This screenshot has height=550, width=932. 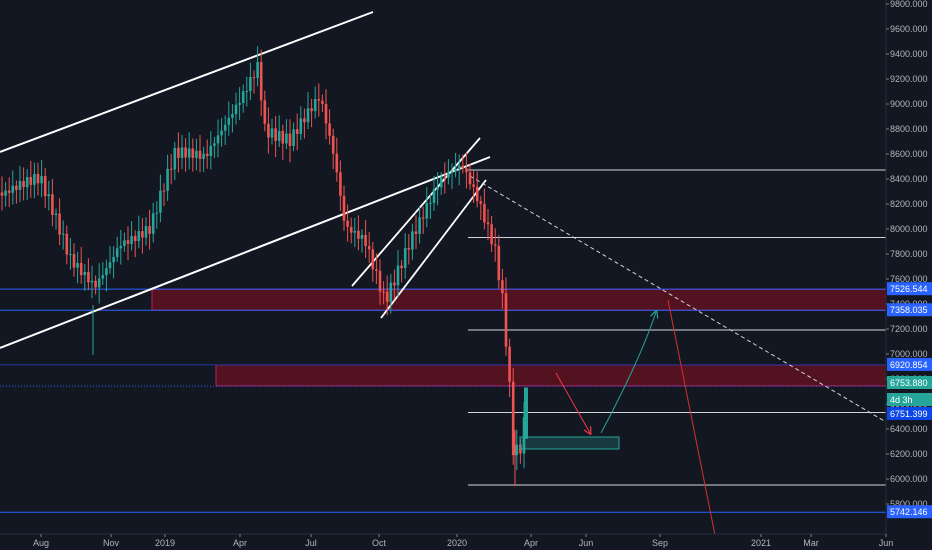 What do you see at coordinates (466, 542) in the screenshot?
I see `time-axis` at bounding box center [466, 542].